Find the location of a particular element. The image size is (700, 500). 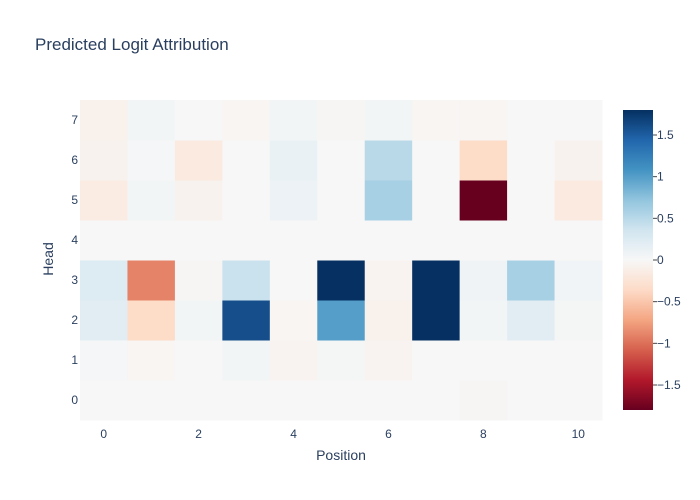

y-tick-label: 7 is located at coordinates (74, 120).